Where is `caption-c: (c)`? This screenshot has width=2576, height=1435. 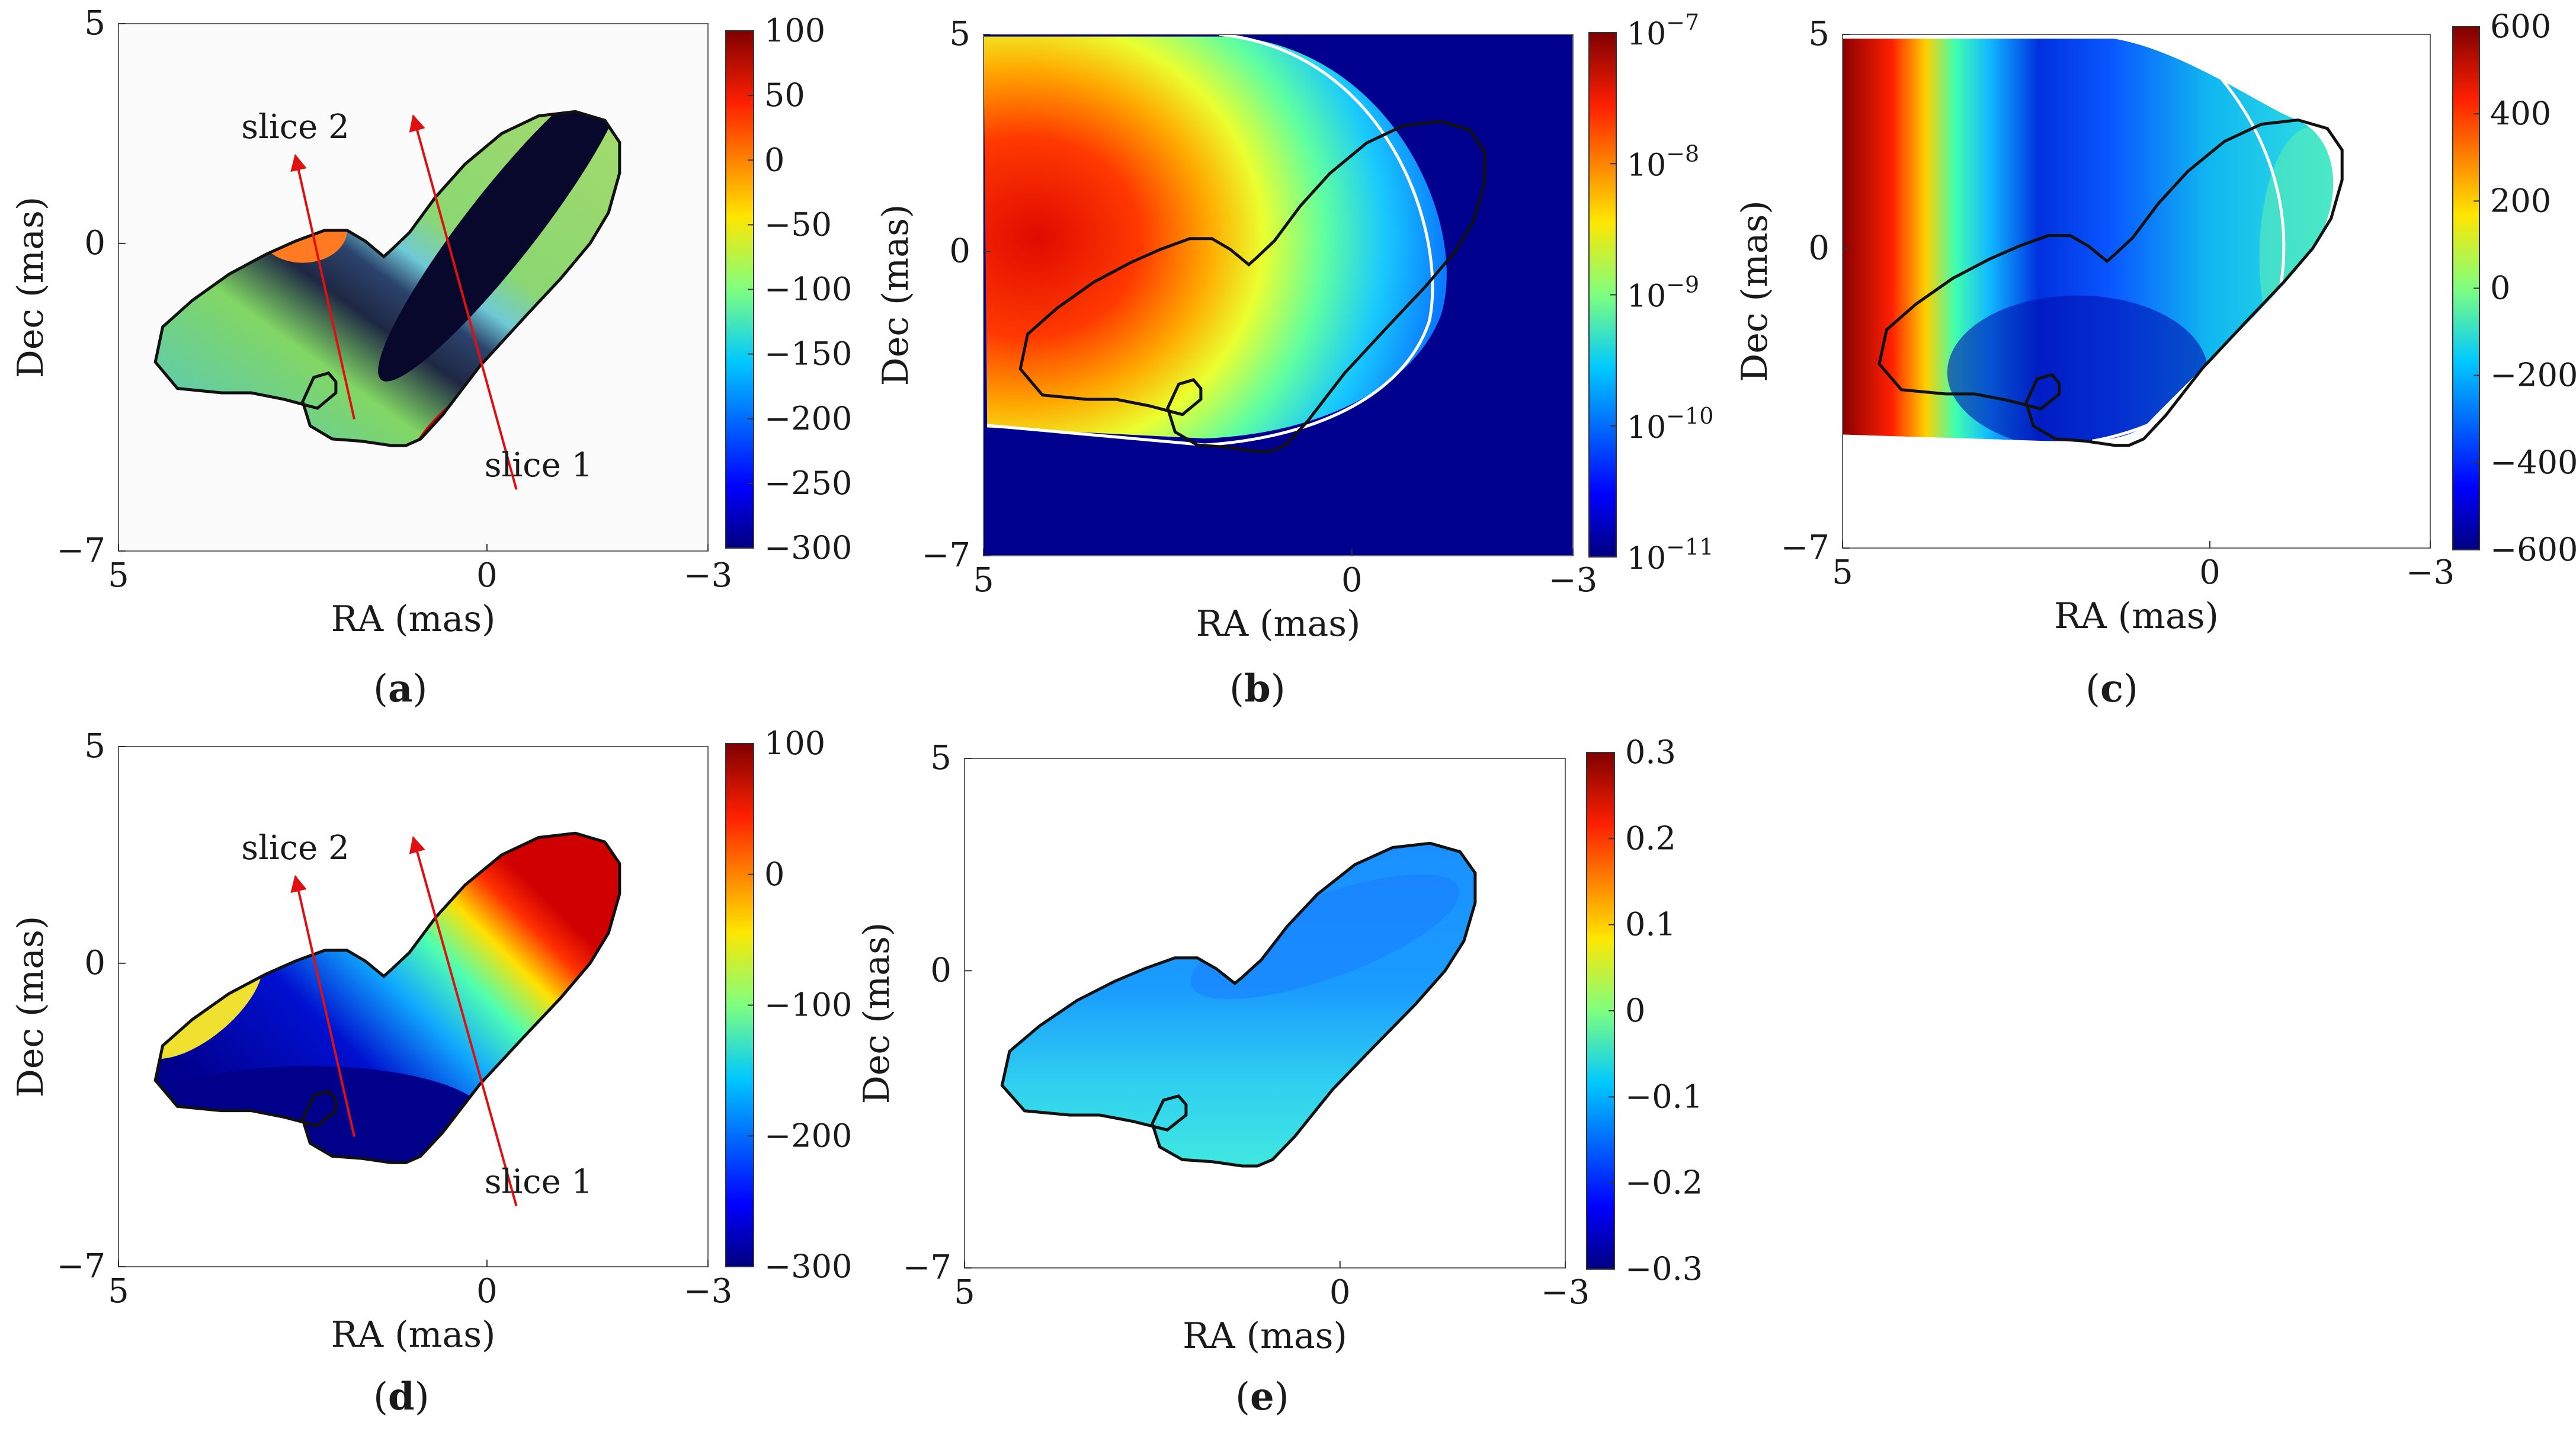 caption-c: (c) is located at coordinates (2111, 689).